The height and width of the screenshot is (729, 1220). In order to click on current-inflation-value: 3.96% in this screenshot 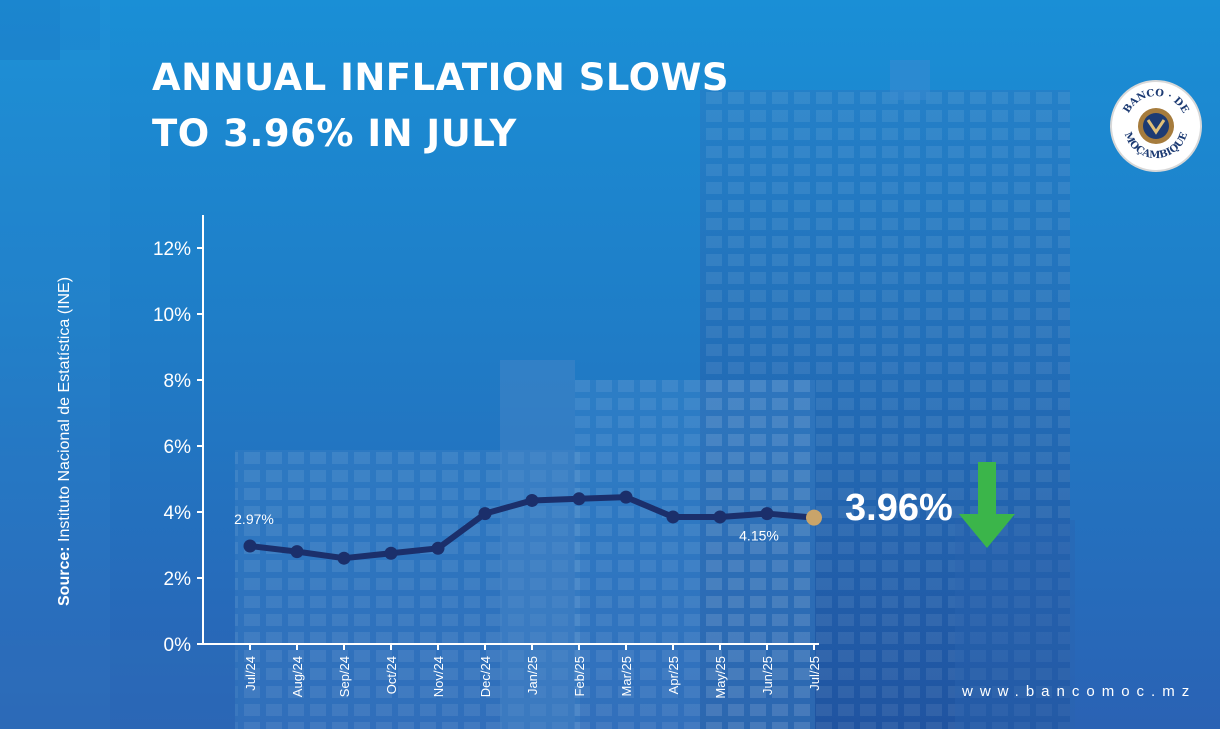, I will do `click(899, 508)`.